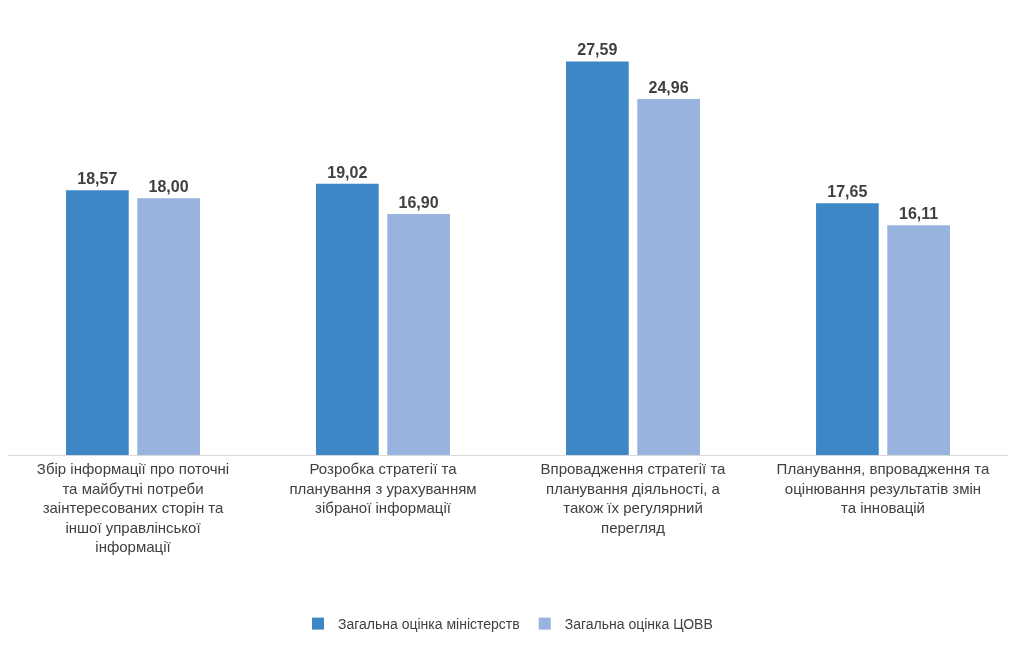 The image size is (1016, 648). What do you see at coordinates (133, 507) in the screenshot?
I see `x-tick-label: Збір інформації про поточні та майбутні потреби заінтересованих сторін та іншої управлінської інформації` at bounding box center [133, 507].